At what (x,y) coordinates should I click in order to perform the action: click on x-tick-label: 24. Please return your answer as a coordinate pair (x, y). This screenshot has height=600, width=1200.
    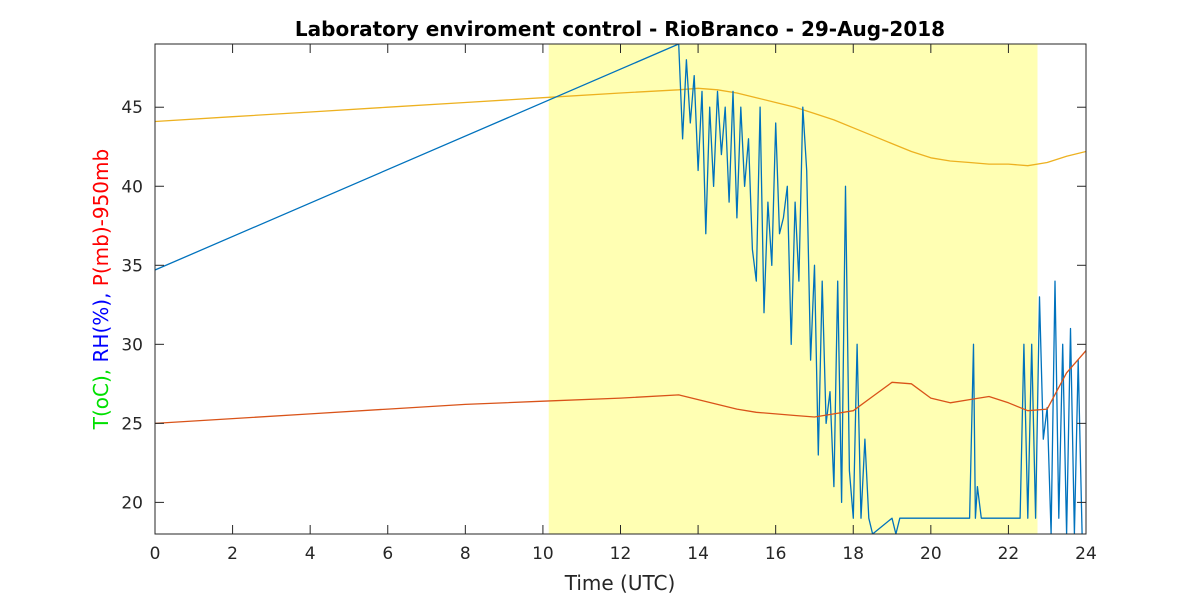
    Looking at the image, I should click on (1086, 554).